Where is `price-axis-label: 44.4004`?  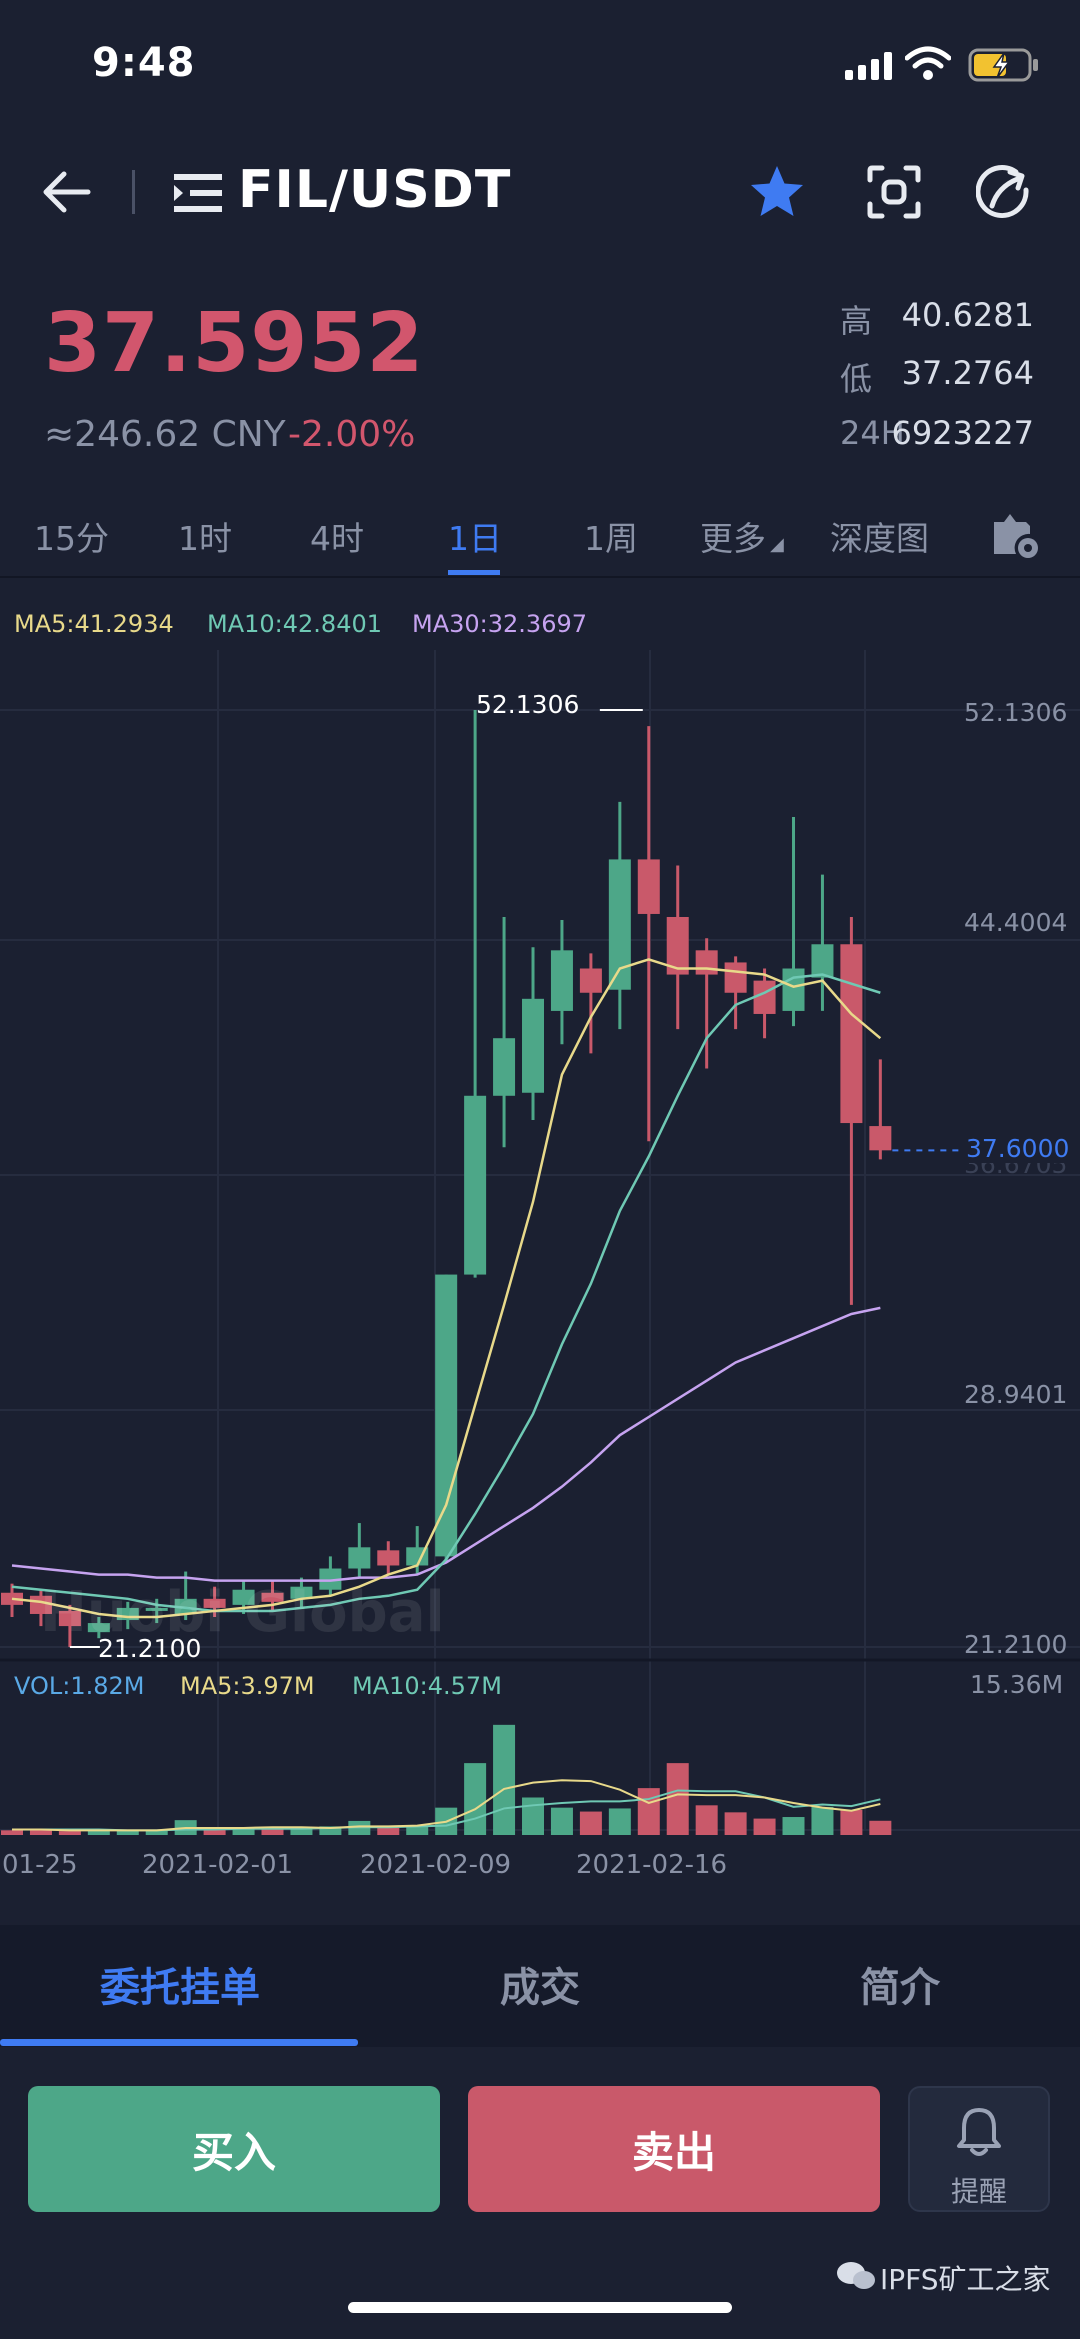
price-axis-label: 44.4004 is located at coordinates (1015, 922).